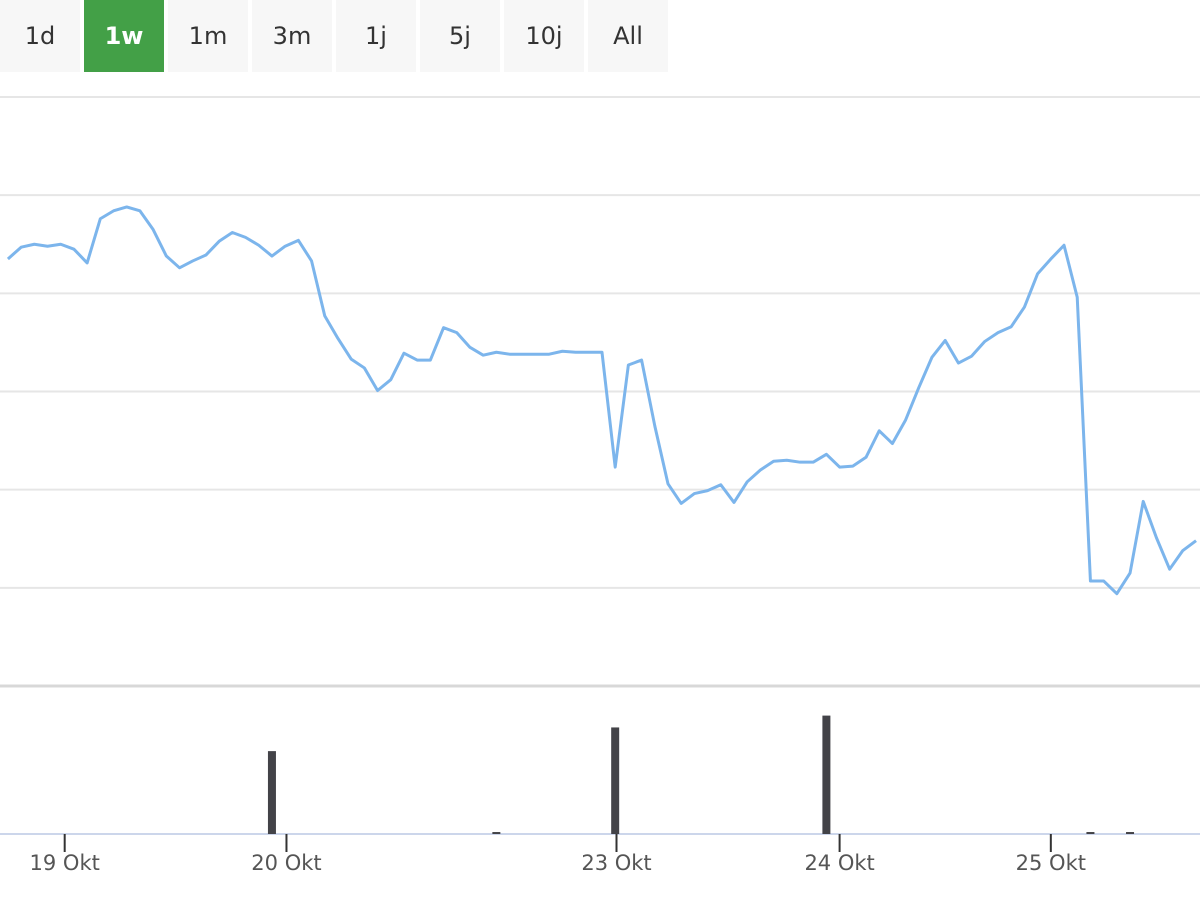 This screenshot has width=1200, height=900. Describe the element at coordinates (40, 36) in the screenshot. I see `range-button: 1d` at that location.